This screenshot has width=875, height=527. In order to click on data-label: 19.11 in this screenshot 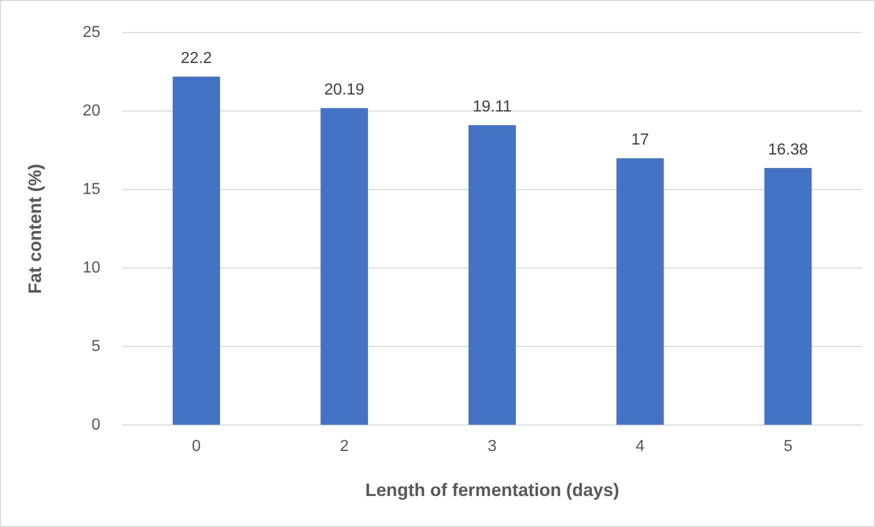, I will do `click(492, 107)`.